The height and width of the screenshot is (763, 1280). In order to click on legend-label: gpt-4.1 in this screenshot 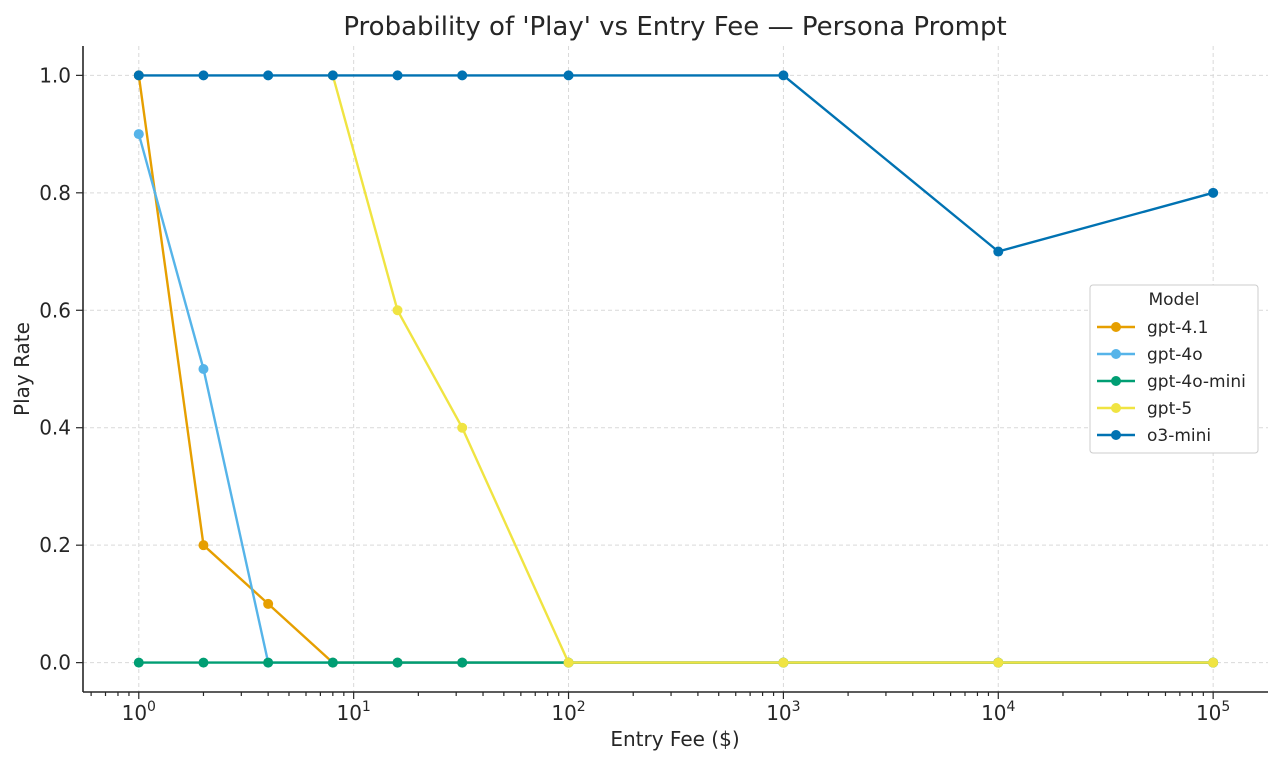, I will do `click(1177, 328)`.